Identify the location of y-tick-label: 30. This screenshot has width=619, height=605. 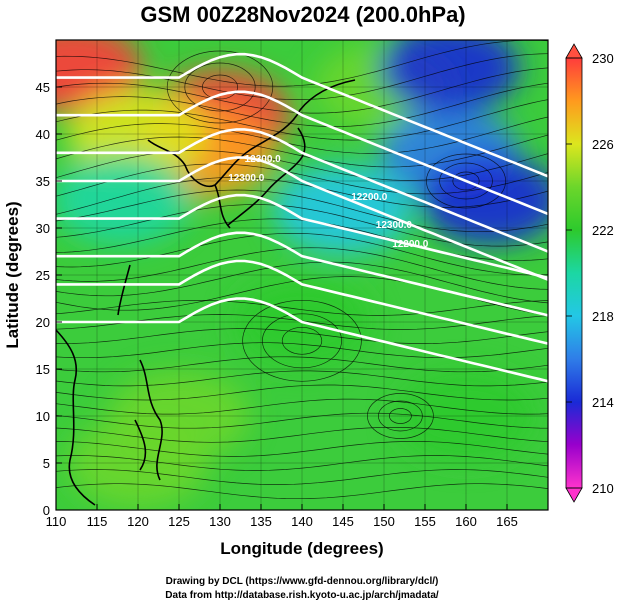
(43, 228).